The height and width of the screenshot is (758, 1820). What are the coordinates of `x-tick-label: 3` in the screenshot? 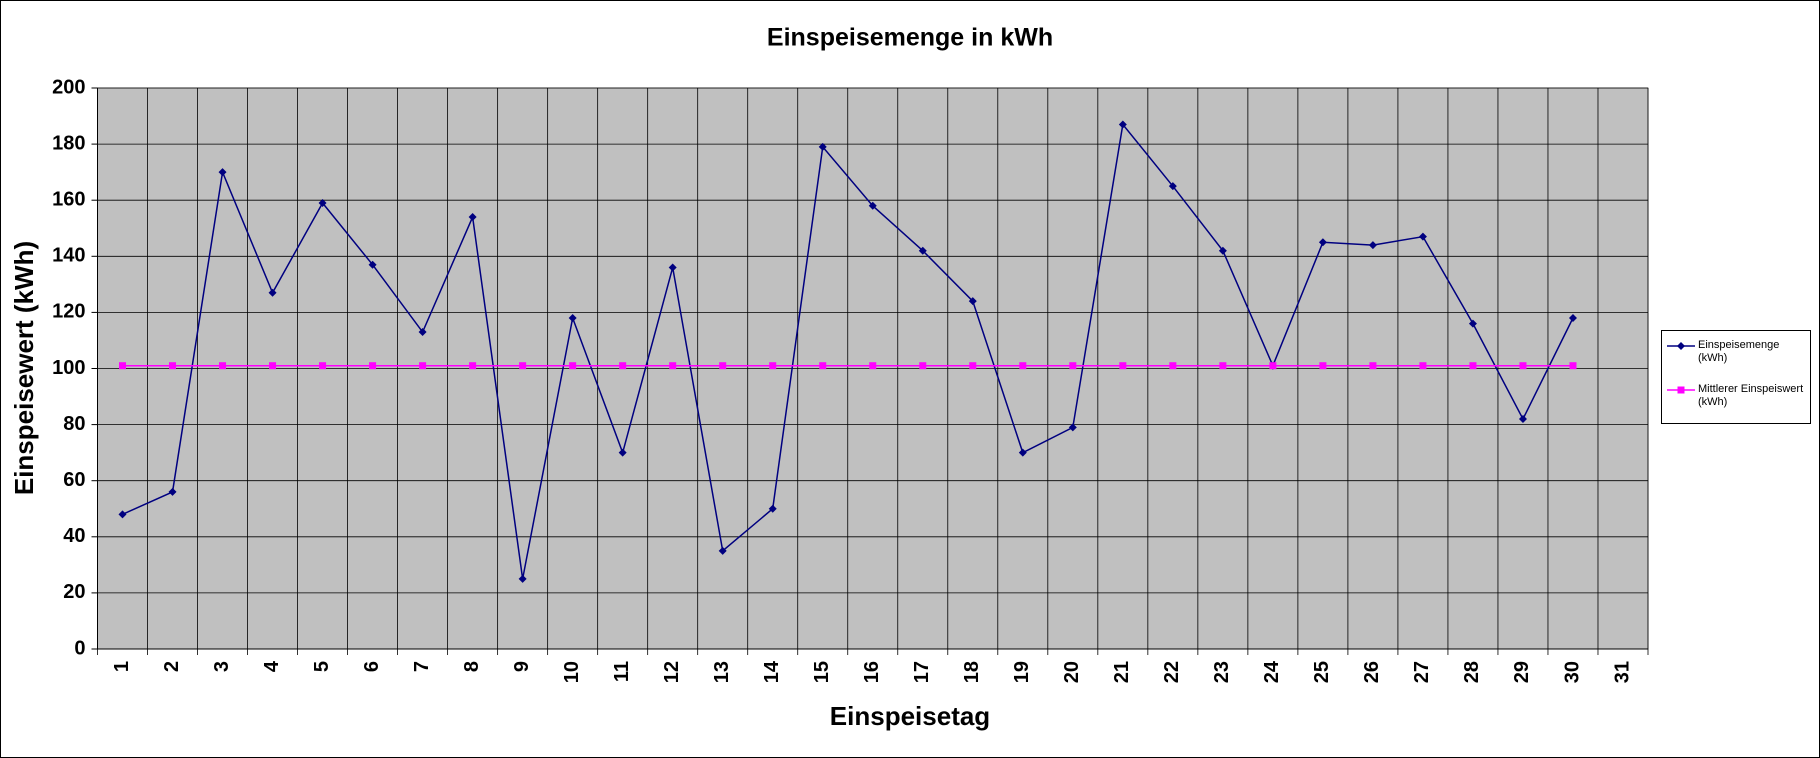 It's located at (222, 666).